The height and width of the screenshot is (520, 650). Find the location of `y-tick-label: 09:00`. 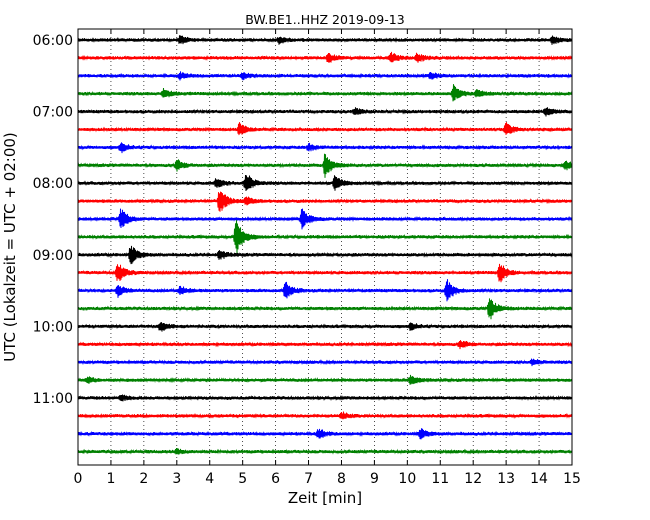

y-tick-label: 09:00 is located at coordinates (53, 256).